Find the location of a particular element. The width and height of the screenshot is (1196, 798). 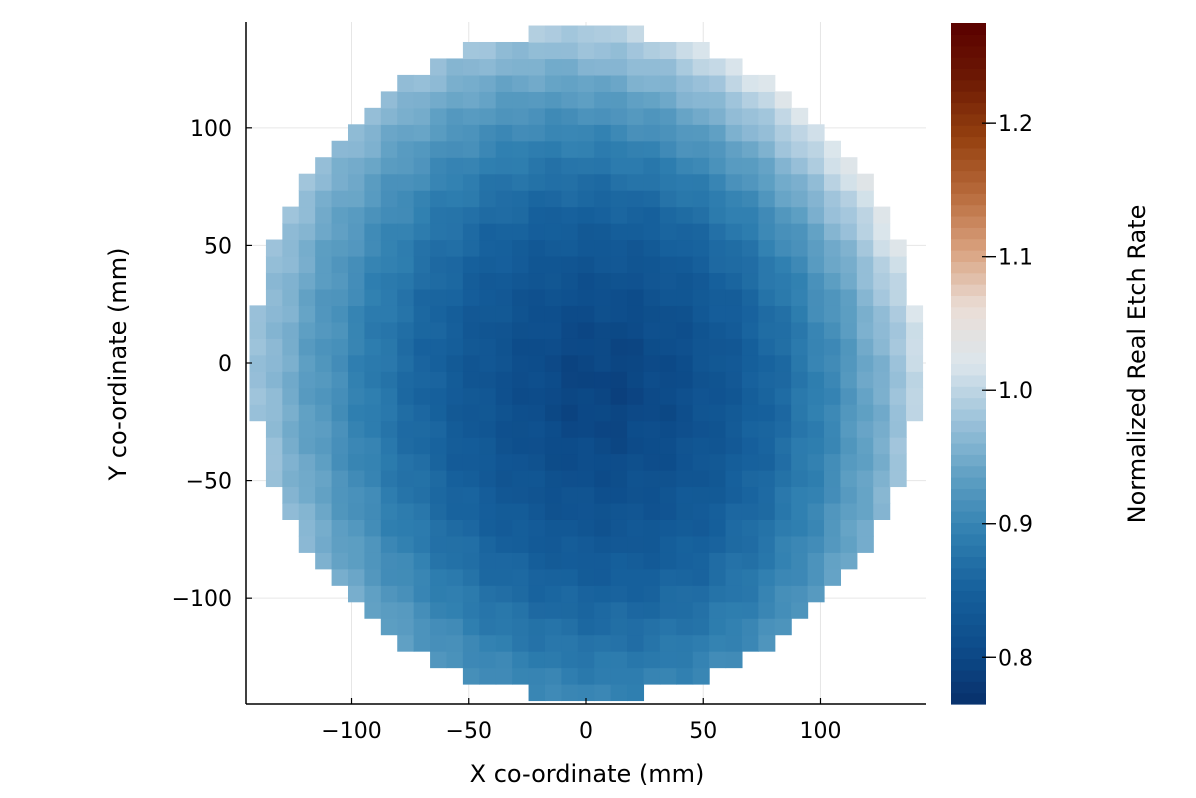

y-ticks: −100 −50 0 50 100 is located at coordinates (212, 364).